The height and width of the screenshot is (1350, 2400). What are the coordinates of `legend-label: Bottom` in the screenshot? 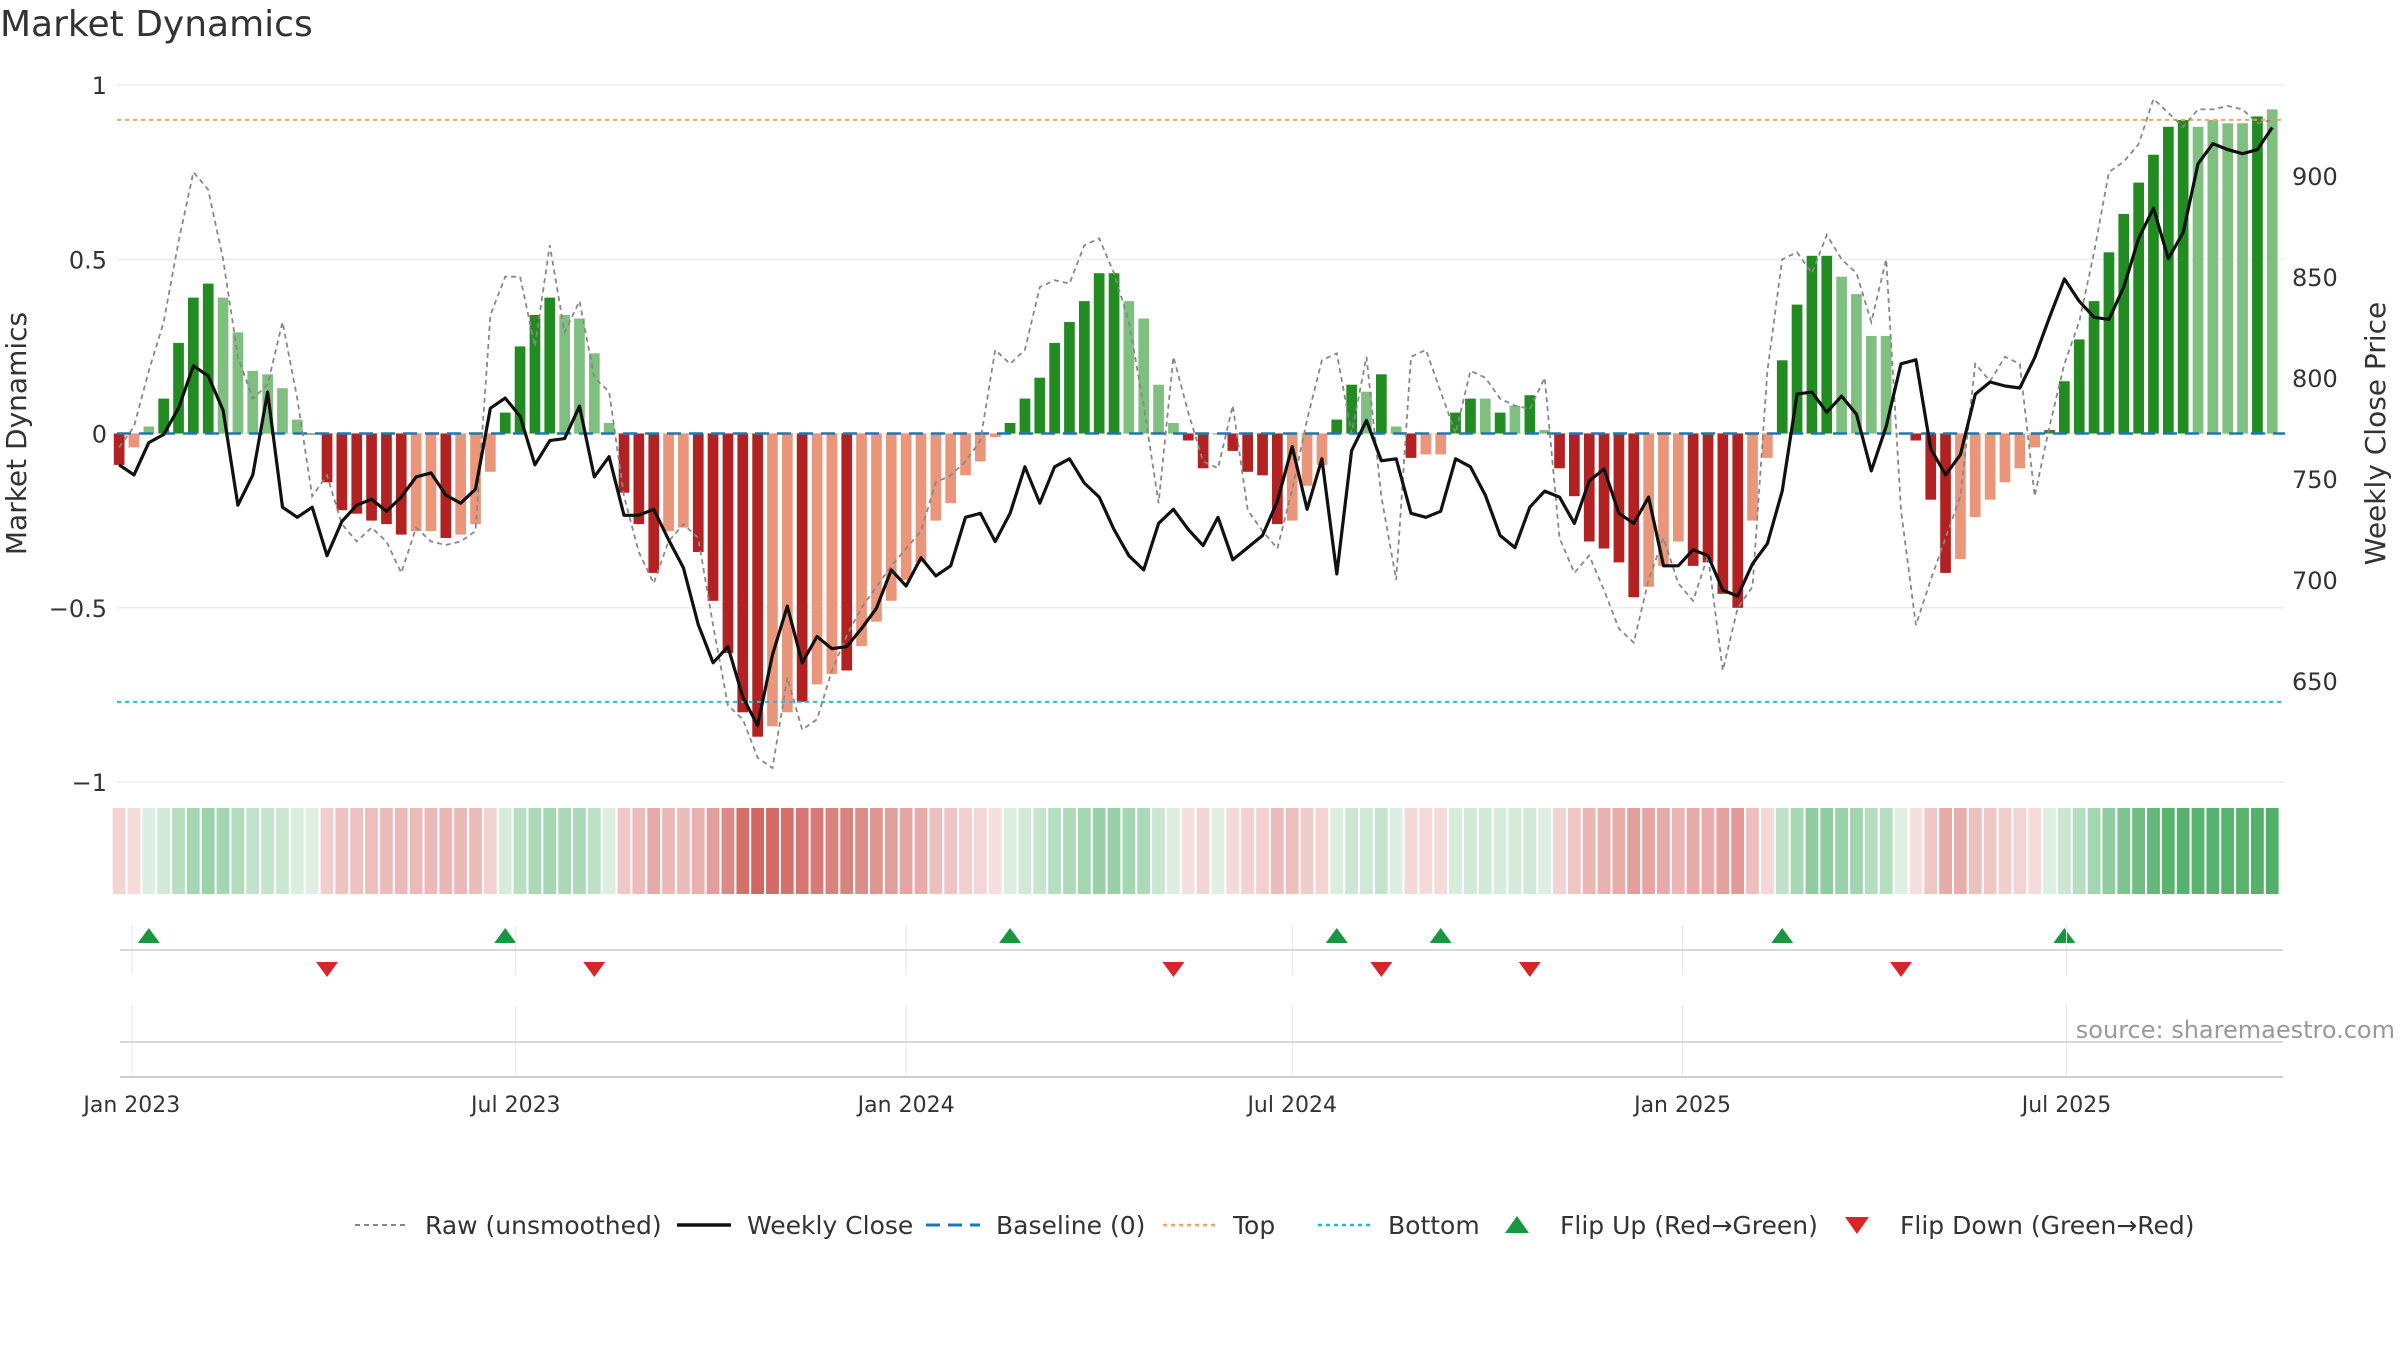 It's located at (1434, 1225).